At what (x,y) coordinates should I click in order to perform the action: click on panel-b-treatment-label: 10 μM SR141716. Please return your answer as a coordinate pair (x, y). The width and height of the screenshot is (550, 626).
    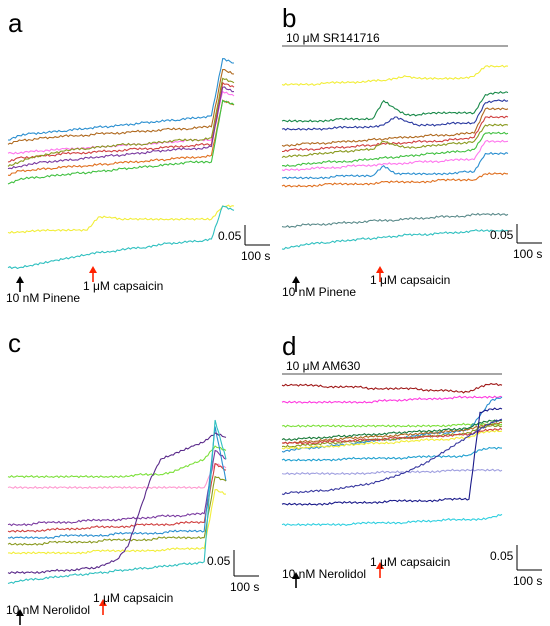
    Looking at the image, I should click on (333, 38).